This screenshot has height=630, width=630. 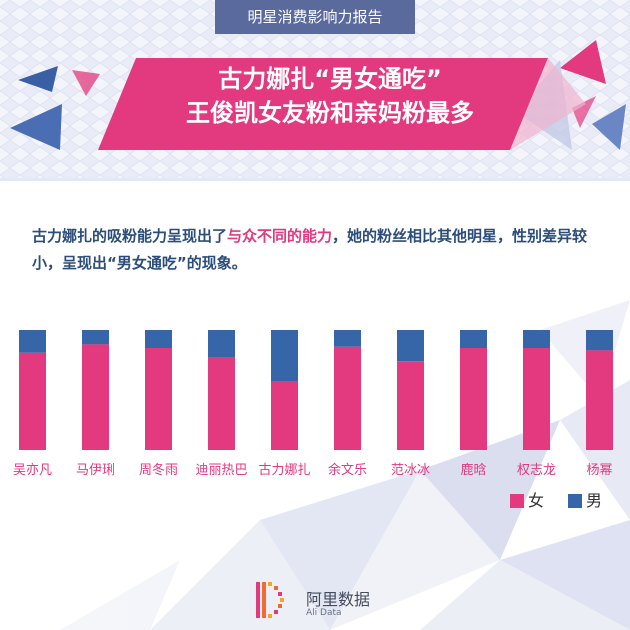 I want to click on x-tick-label-8: 鹿晗, so click(x=473, y=470).